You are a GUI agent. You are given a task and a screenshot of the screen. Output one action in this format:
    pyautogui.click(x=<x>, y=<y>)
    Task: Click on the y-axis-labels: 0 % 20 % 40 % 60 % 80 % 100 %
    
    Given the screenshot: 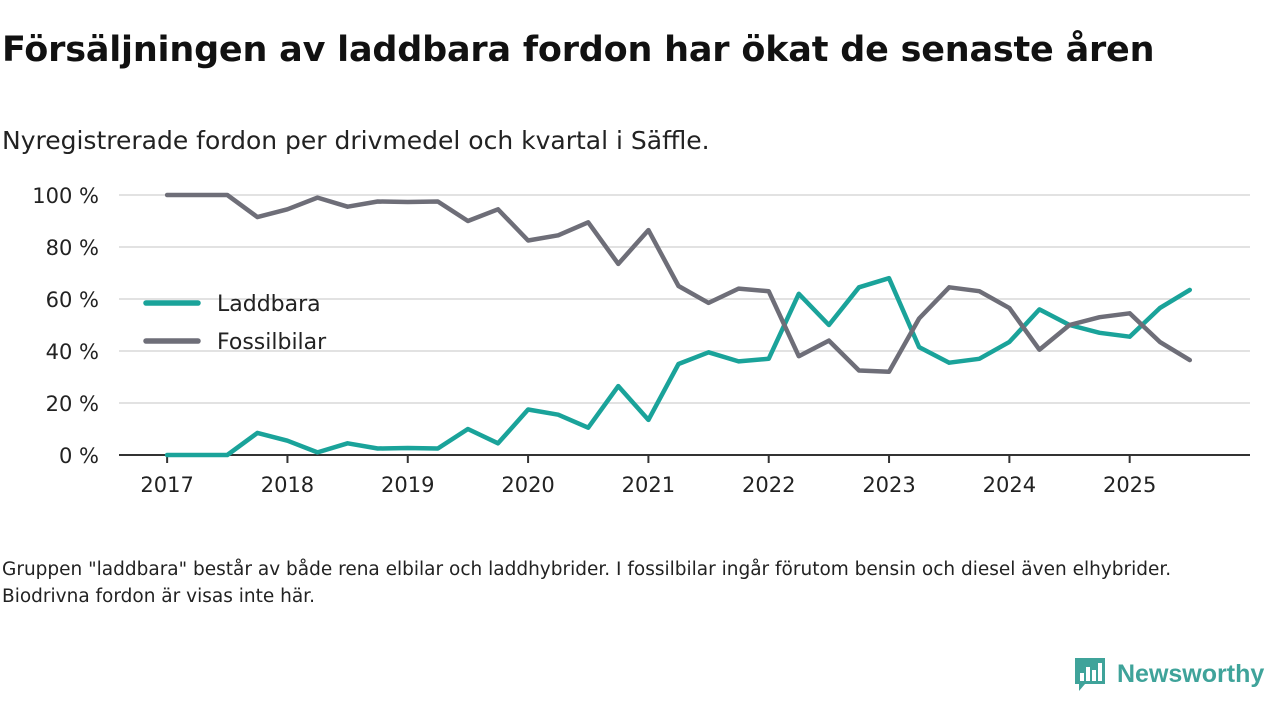 What is the action you would take?
    pyautogui.click(x=65, y=326)
    